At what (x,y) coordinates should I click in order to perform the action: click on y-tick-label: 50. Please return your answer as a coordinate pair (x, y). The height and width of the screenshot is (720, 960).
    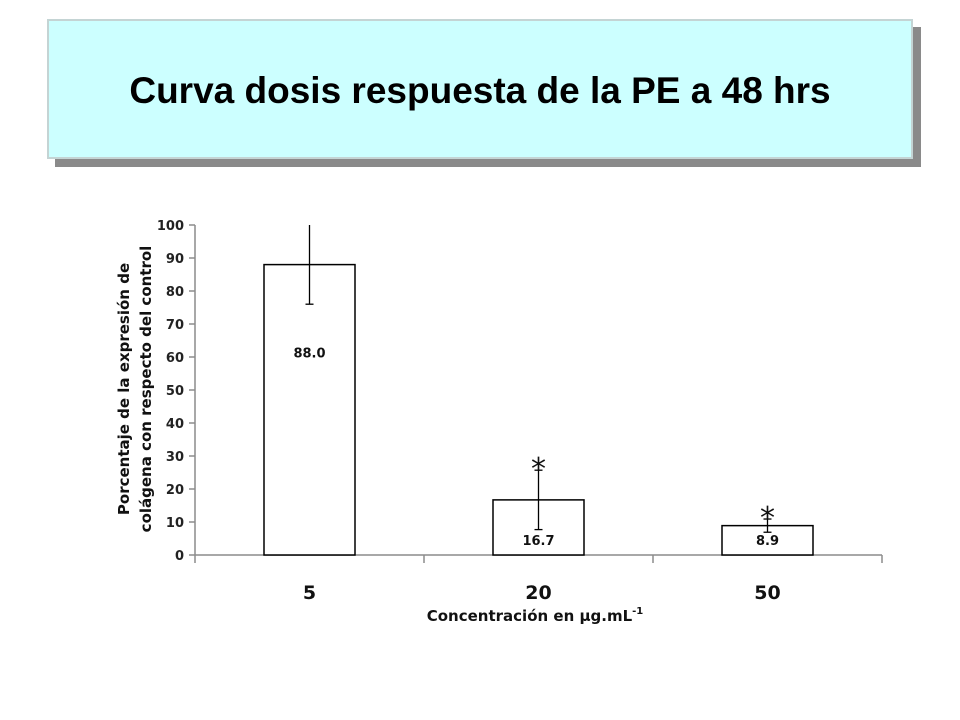
    Looking at the image, I should click on (175, 391).